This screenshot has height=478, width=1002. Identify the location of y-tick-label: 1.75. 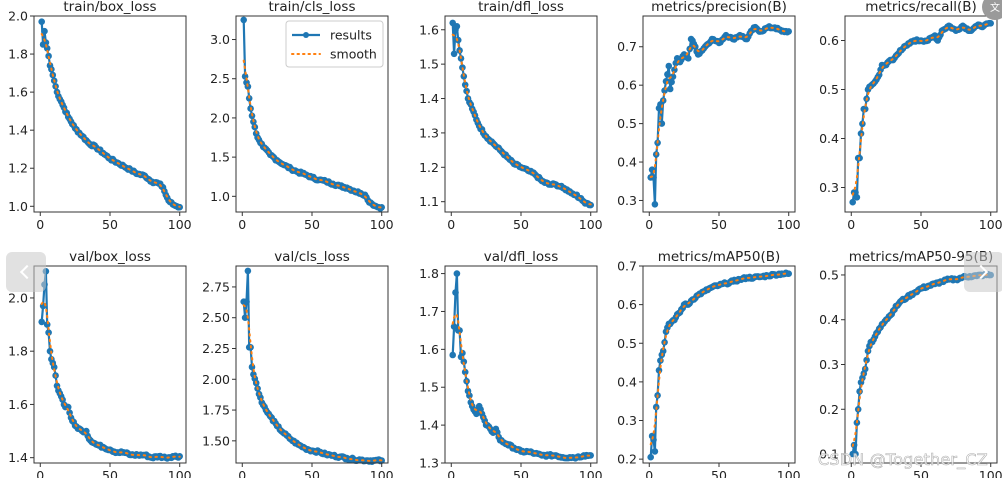
(216, 410).